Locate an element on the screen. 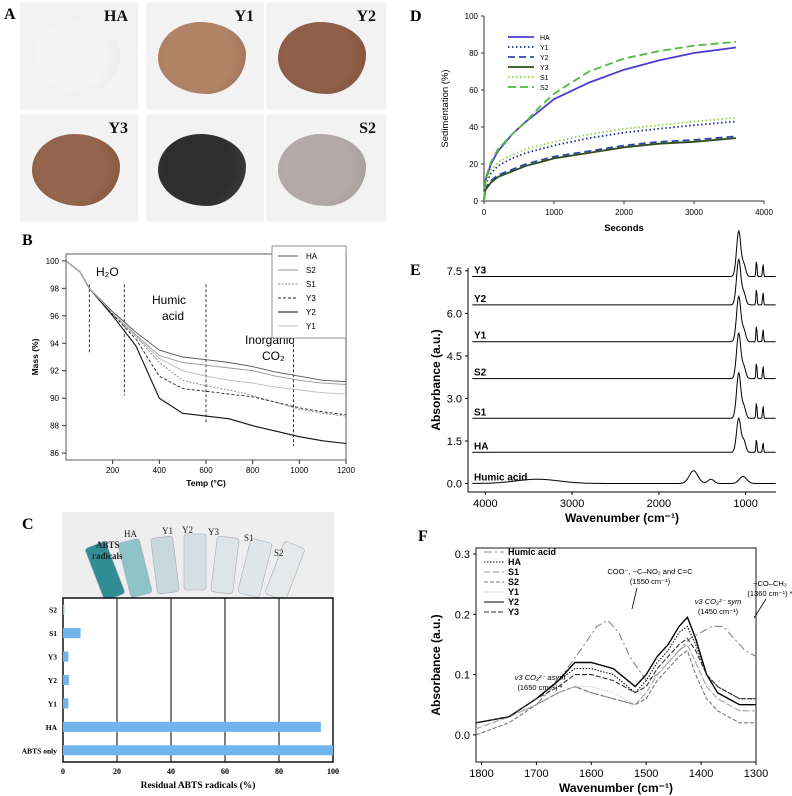  y-tick-label: 90 is located at coordinates (54, 398).